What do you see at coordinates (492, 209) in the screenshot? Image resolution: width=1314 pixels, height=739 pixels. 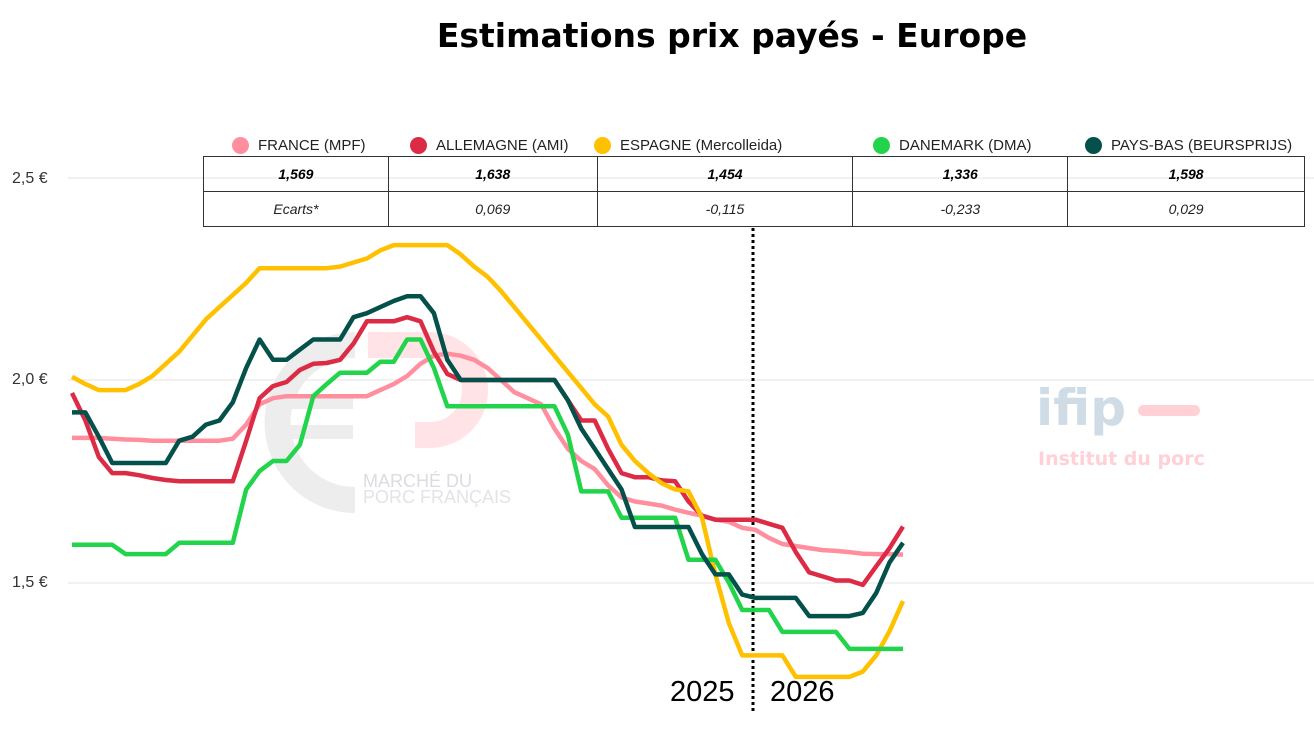 I see `table-cell: 0,069` at bounding box center [492, 209].